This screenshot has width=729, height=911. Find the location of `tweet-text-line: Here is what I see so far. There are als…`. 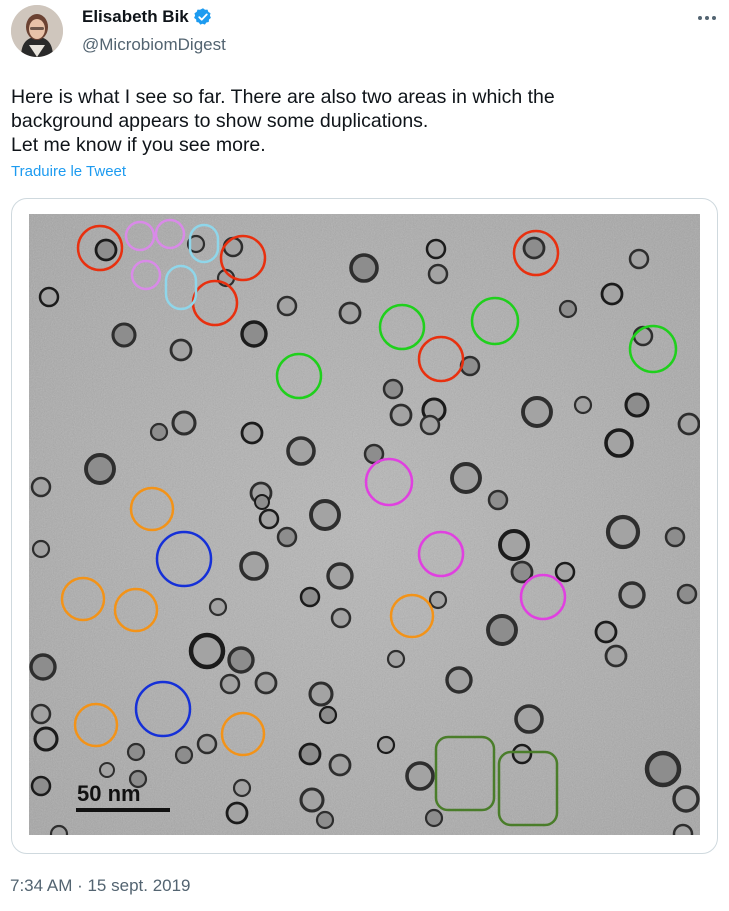

tweet-text-line: Here is what I see so far. There are als… is located at coordinates (283, 97).